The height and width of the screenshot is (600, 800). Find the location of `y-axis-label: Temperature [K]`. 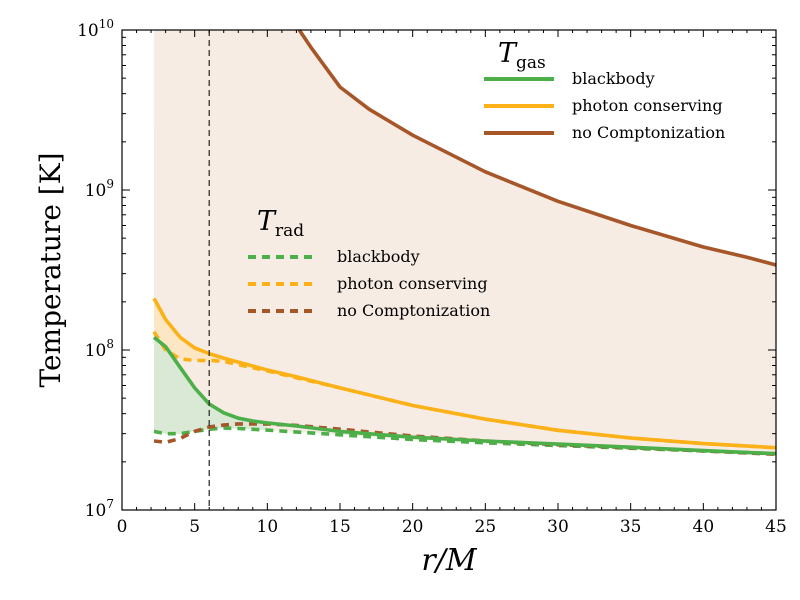

y-axis-label: Temperature [K] is located at coordinates (50, 269).